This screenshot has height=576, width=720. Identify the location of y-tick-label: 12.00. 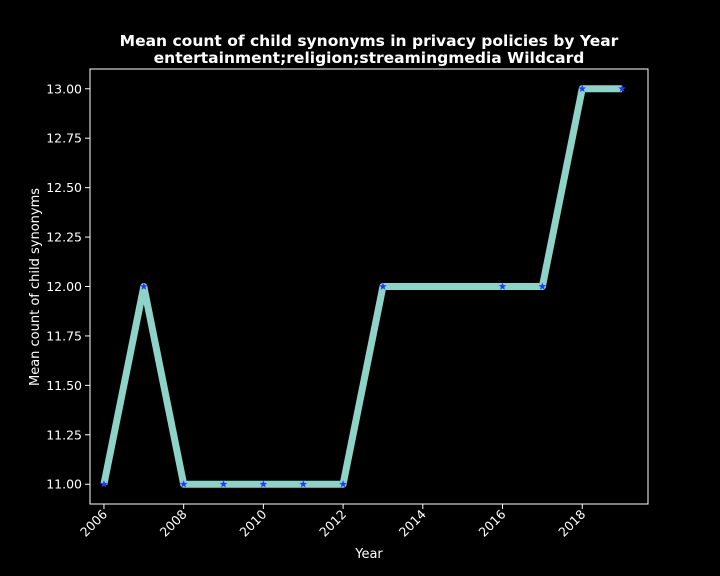
(64, 286).